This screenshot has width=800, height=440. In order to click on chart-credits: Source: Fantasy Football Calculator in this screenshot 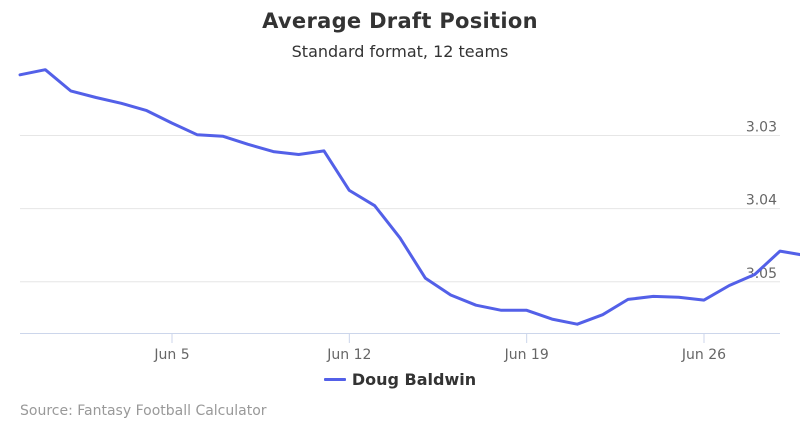, I will do `click(143, 411)`.